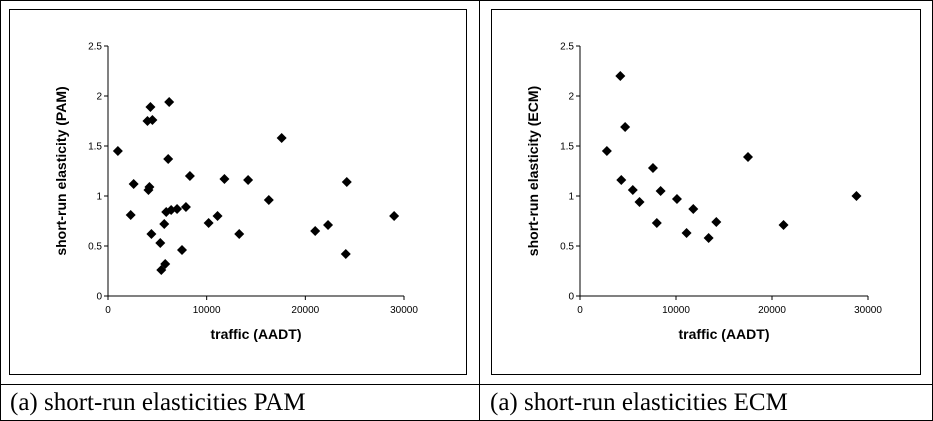 The height and width of the screenshot is (421, 933). Describe the element at coordinates (639, 402) in the screenshot. I see `caption-right: (a) short-run elasticities ECM` at that location.